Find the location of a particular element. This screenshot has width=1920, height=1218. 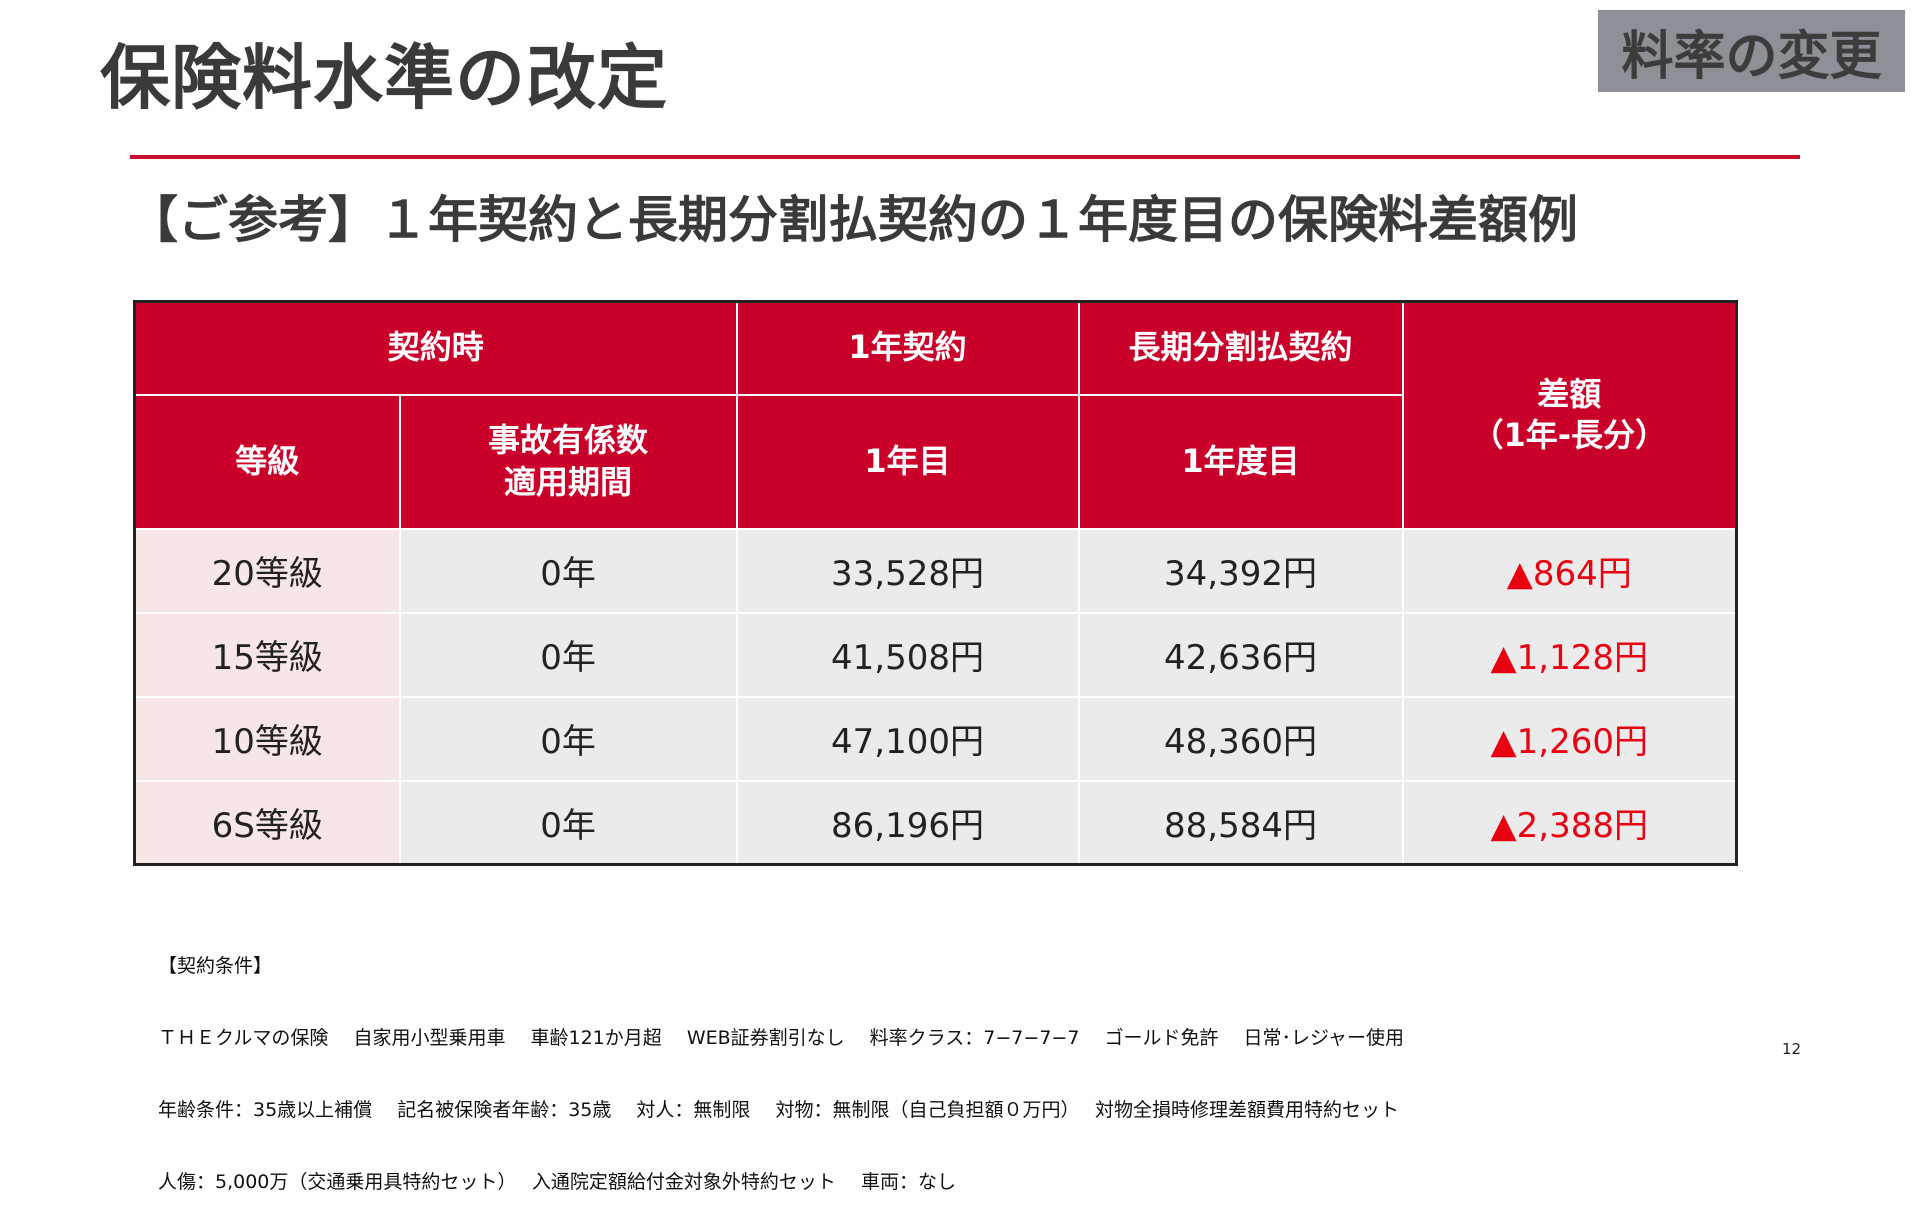

table-row: 6S等級 0年 86,196円 88,584円 ▲2,388円 is located at coordinates (935, 822).